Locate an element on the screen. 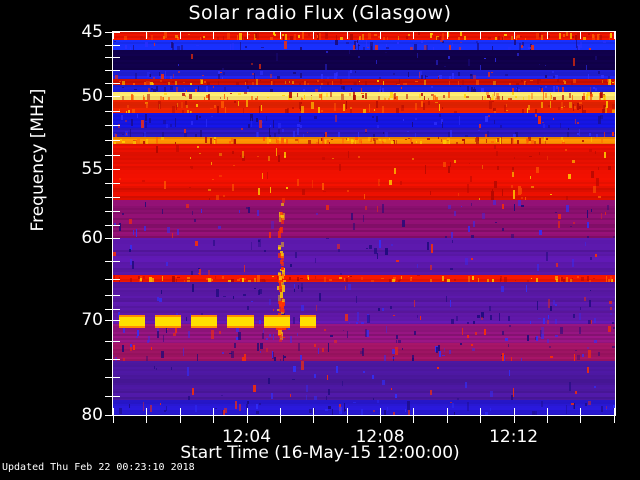 The image size is (640, 480). x-axis-tick-top is located at coordinates (213, 35).